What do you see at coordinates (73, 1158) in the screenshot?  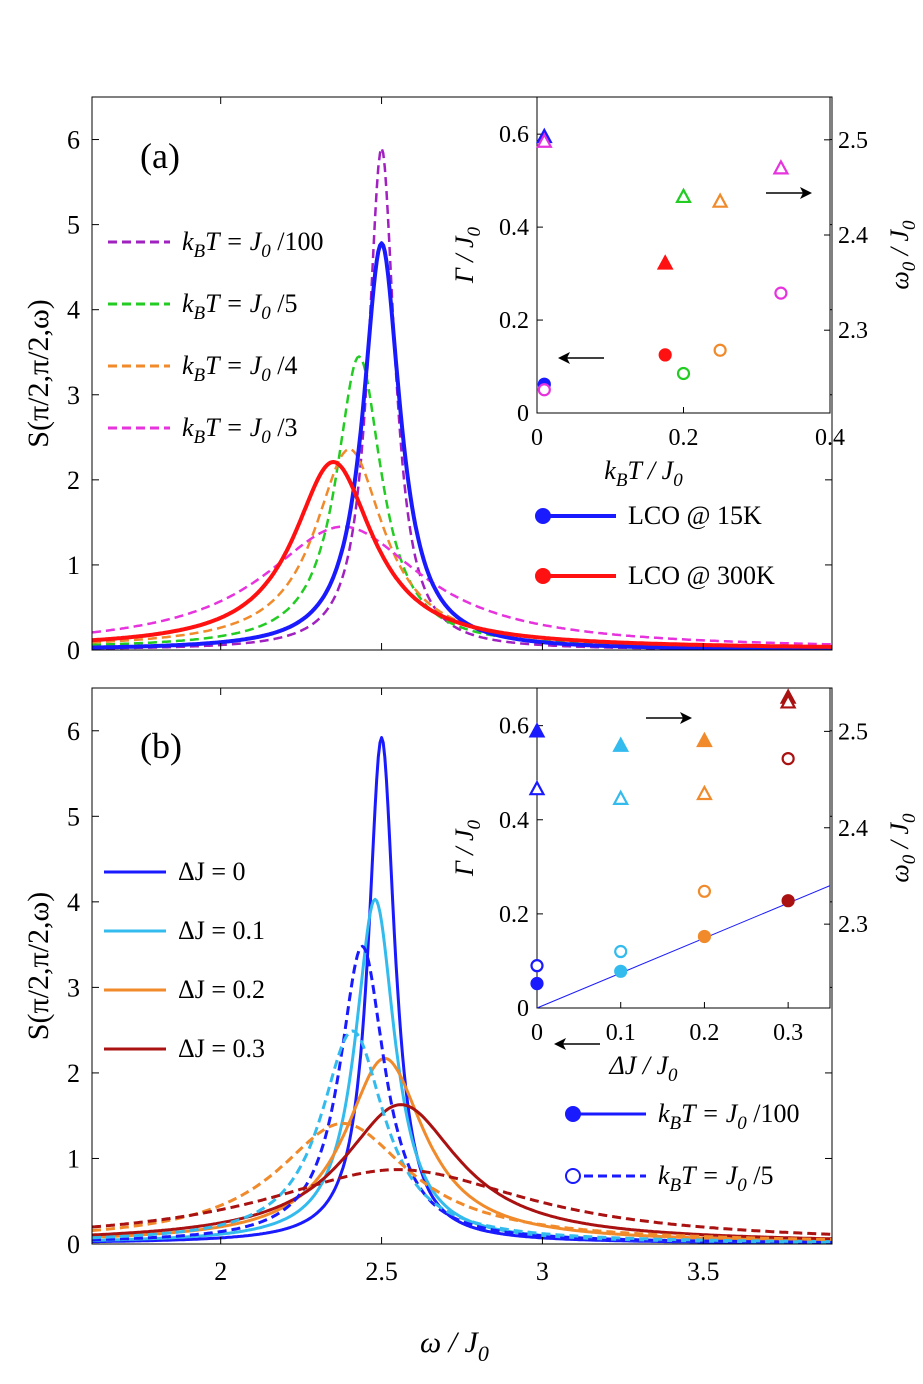 I see `y-tick-label: 1` at bounding box center [73, 1158].